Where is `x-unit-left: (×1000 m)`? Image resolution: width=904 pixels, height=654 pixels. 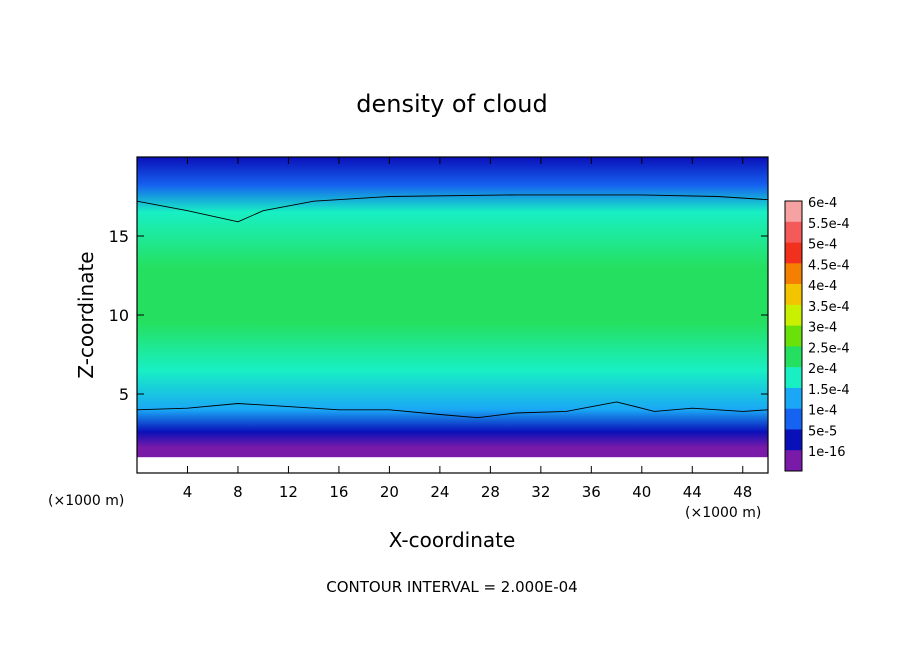
x-unit-left: (×1000 m) is located at coordinates (86, 501).